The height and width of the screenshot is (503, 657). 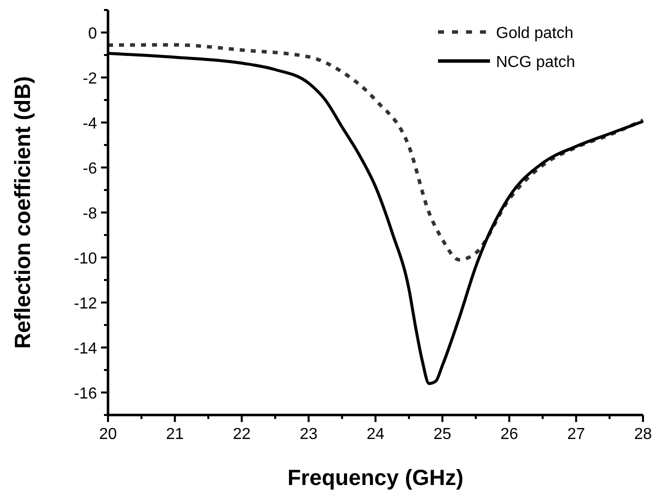 I want to click on y-tick-label: -16, so click(x=86, y=394).